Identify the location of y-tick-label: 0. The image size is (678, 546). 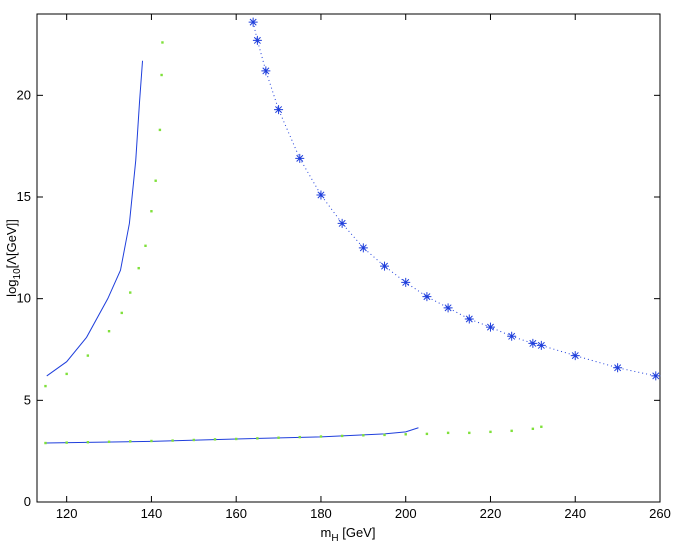
(27, 501).